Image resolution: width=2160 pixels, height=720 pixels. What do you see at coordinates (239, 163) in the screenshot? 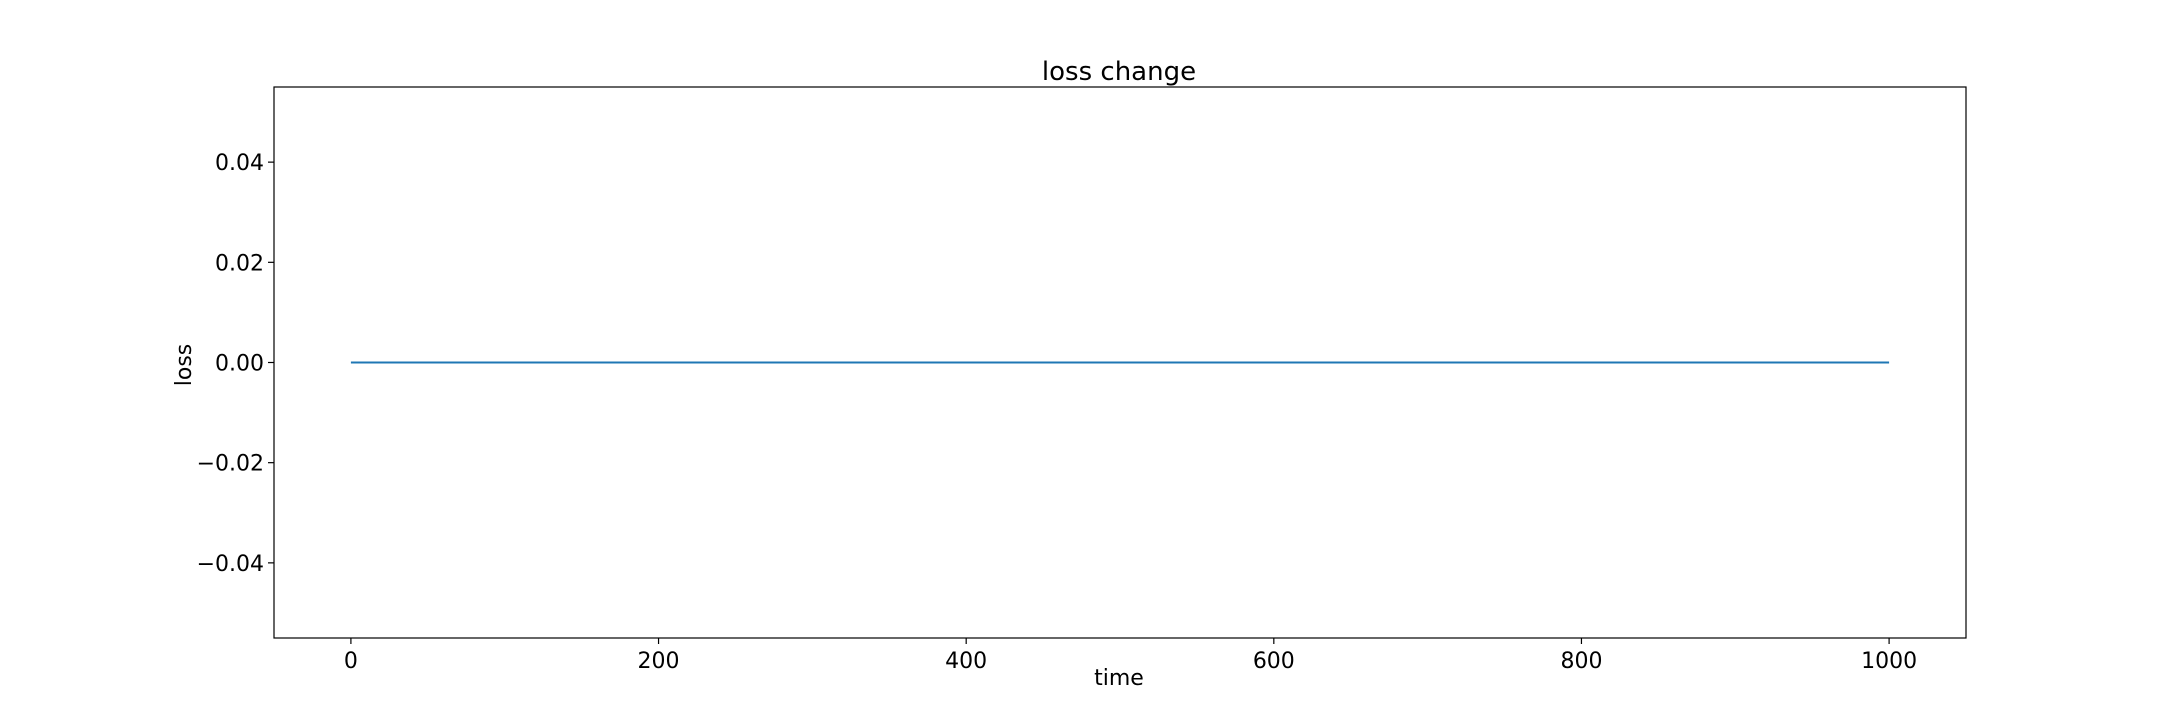
I see `y-tick-label: 0.04` at bounding box center [239, 163].